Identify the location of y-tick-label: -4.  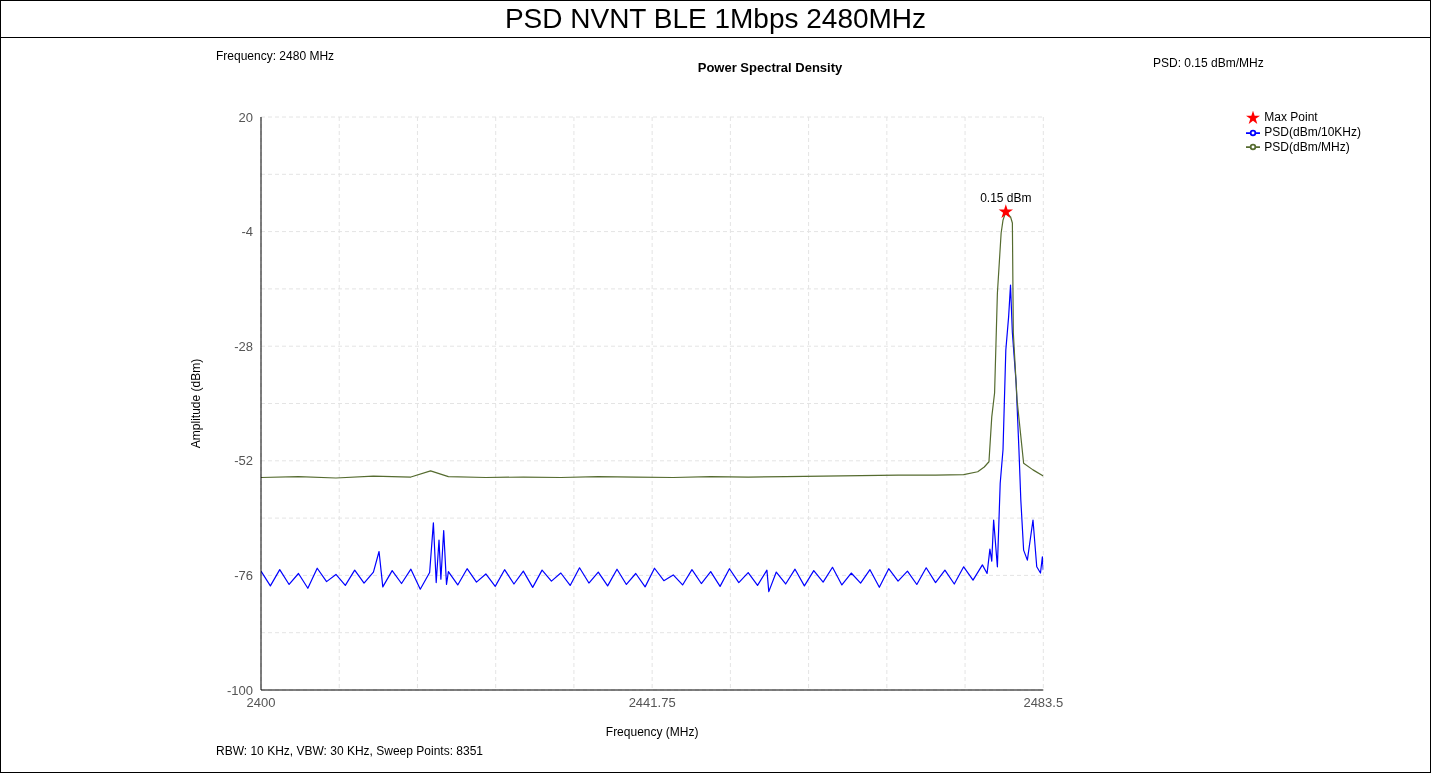
(247, 232).